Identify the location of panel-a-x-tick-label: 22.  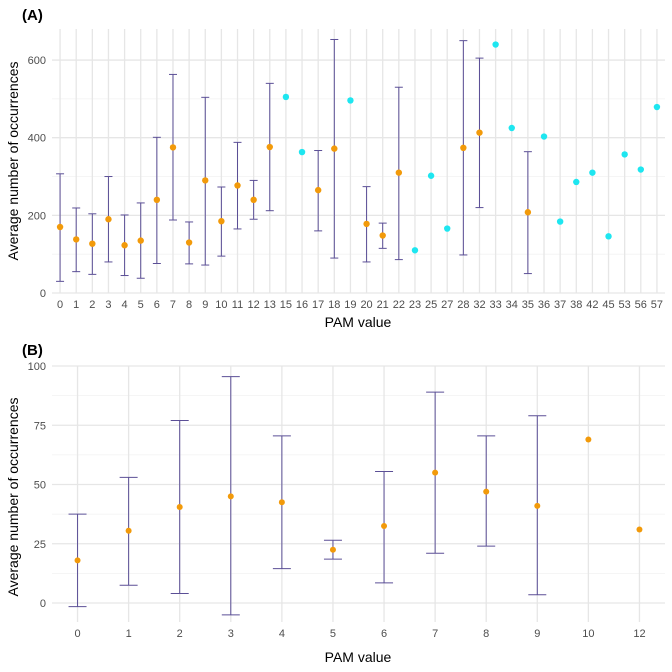
(399, 305).